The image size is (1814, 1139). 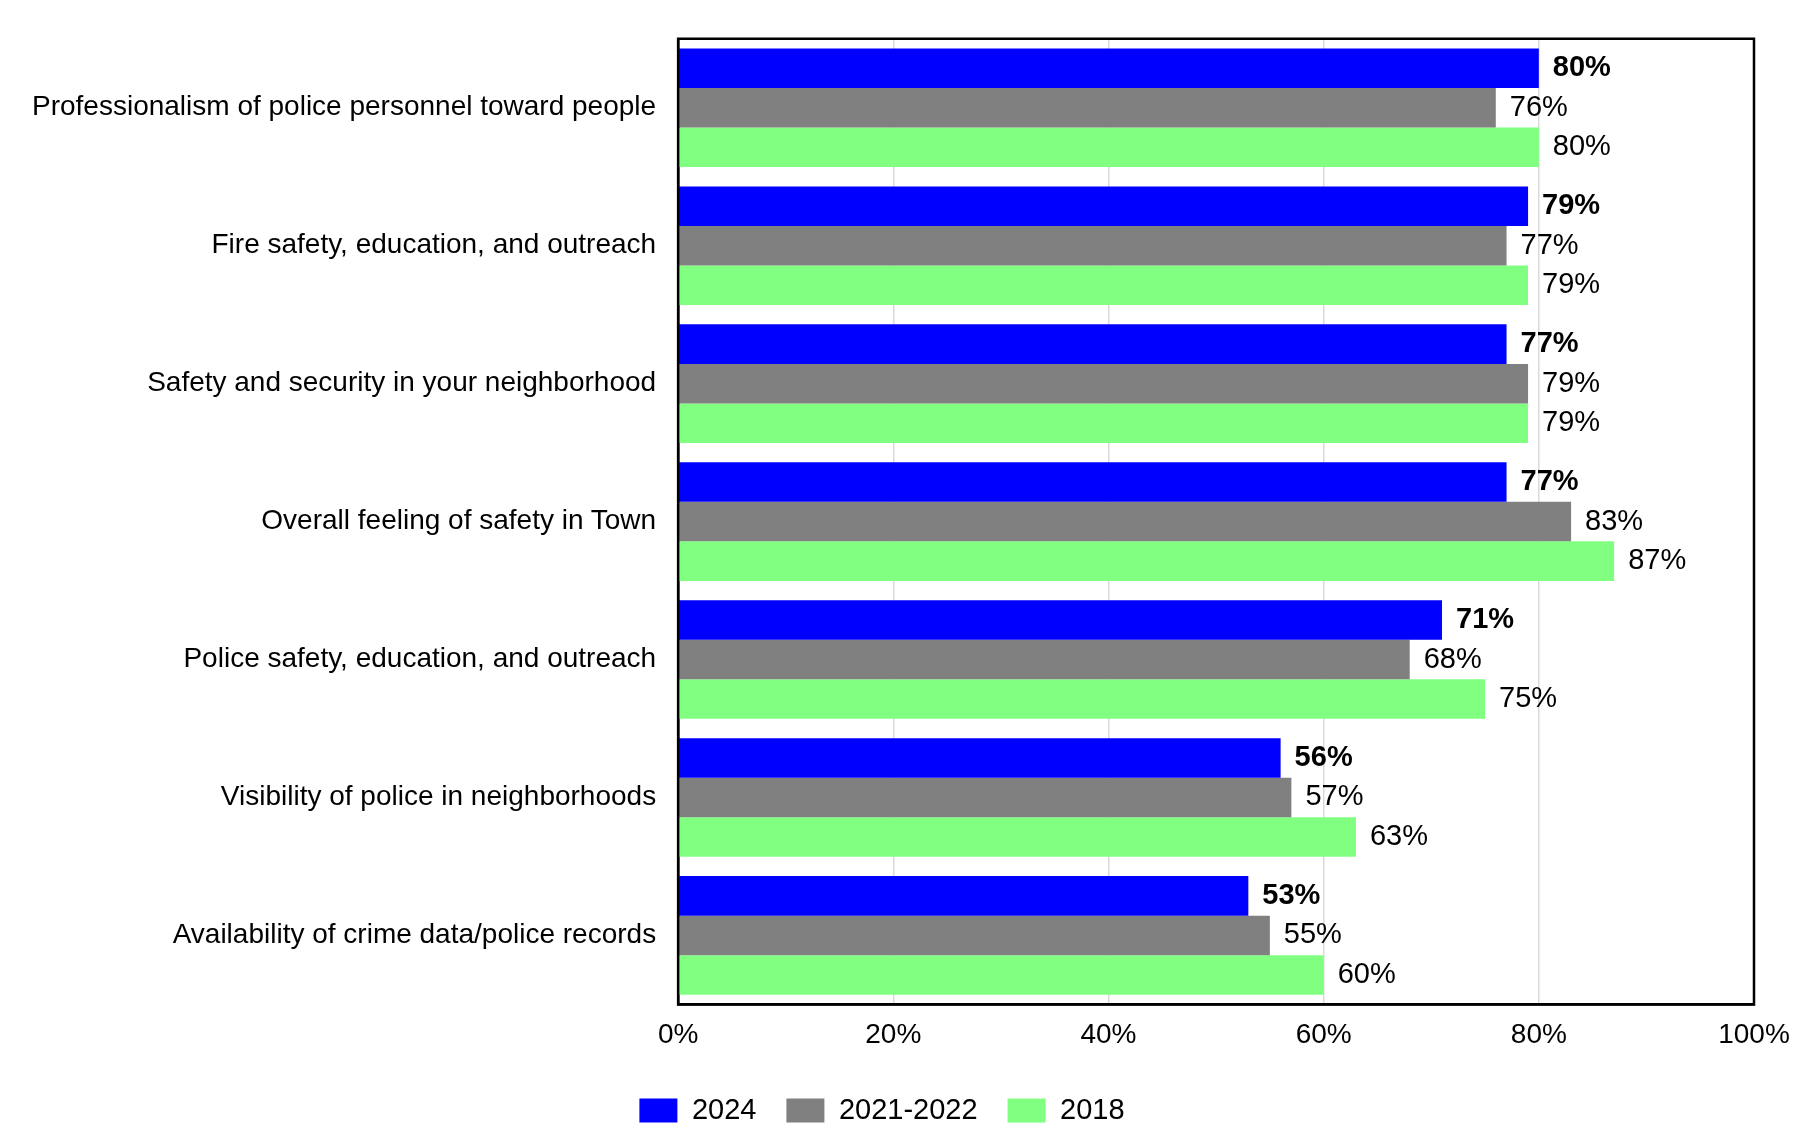 I want to click on x-tick-label: 100%, so click(x=1754, y=1033).